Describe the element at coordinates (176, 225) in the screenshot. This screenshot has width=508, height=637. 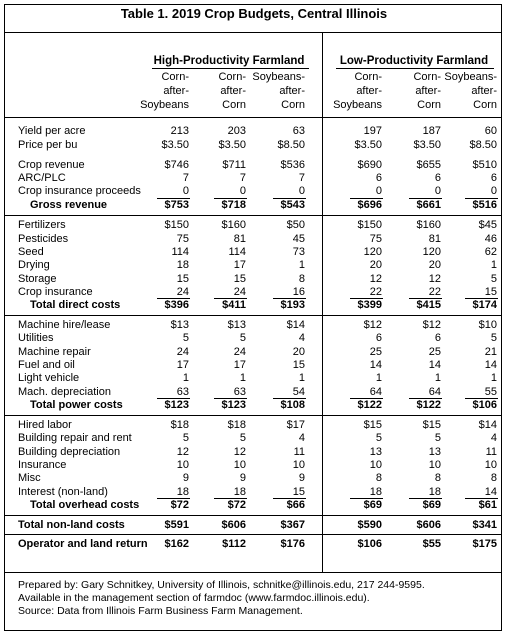
I see `table-cell: $150` at that location.